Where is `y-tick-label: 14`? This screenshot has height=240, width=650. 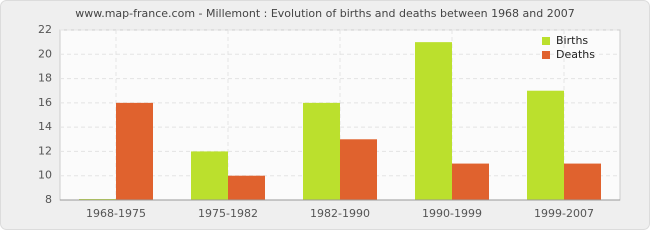 y-tick-label: 14 is located at coordinates (45, 126).